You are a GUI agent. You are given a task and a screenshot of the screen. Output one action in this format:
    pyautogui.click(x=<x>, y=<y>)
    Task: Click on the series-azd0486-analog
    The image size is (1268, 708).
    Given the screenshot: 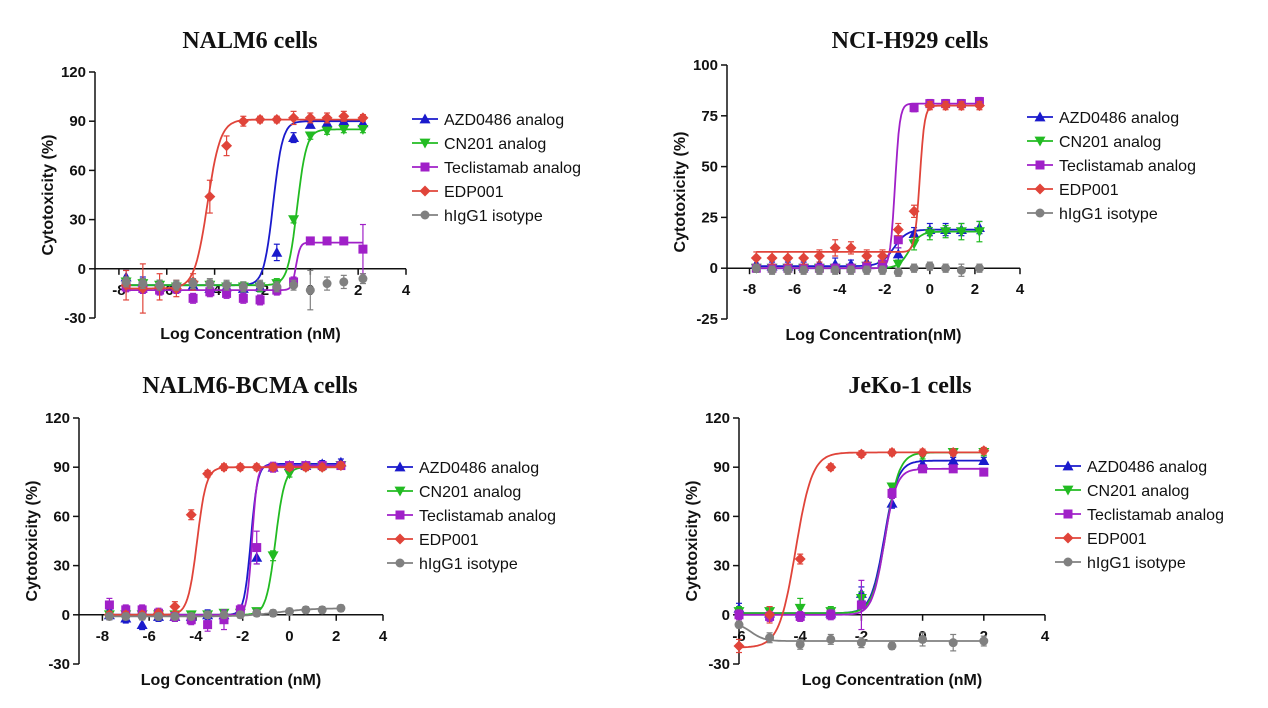 What is the action you would take?
    pyautogui.click(x=225, y=543)
    